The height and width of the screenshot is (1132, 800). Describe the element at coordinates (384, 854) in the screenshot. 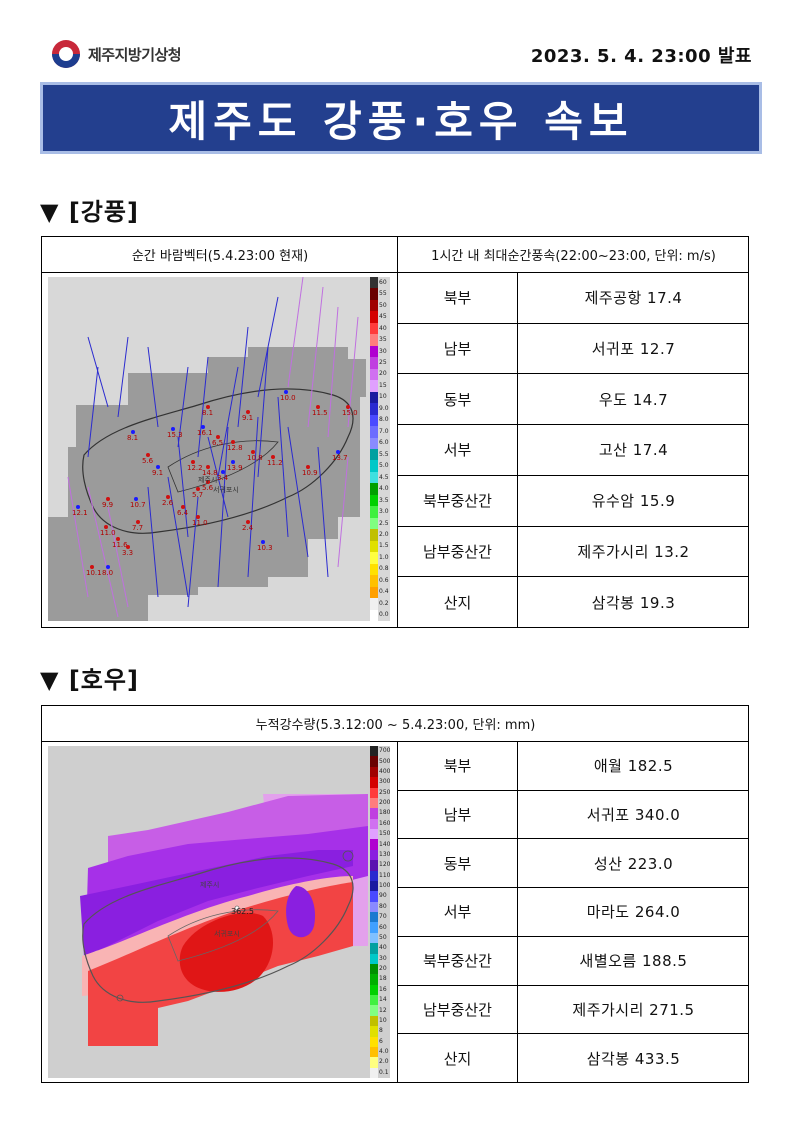

I see `scale-label: 130` at that location.